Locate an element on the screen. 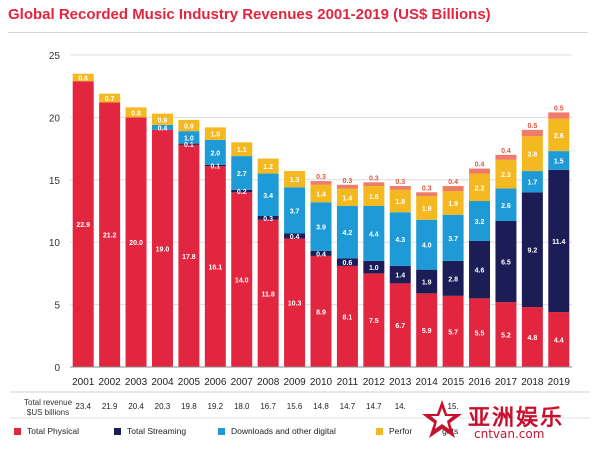 This screenshot has width=600, height=449. legend-swatch-streaming is located at coordinates (117, 431).